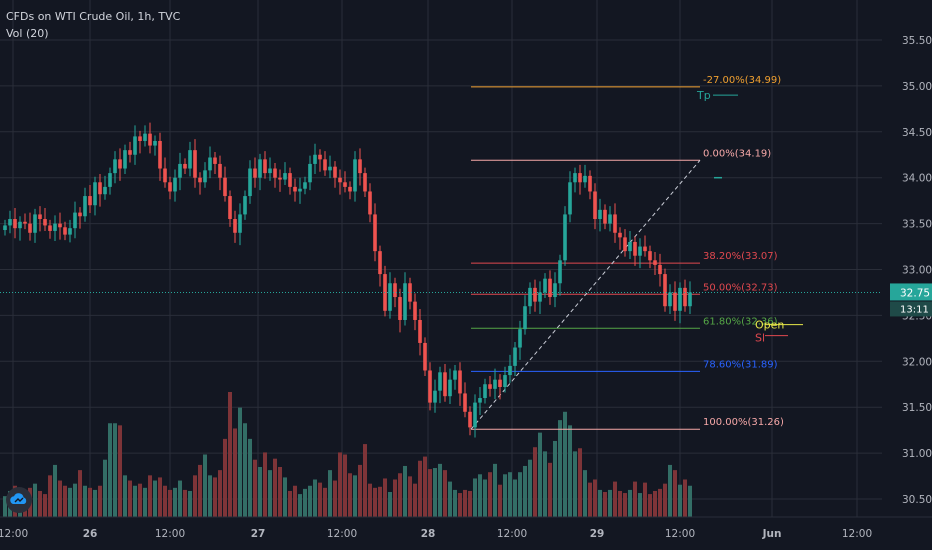 This screenshot has width=932, height=550. Describe the element at coordinates (428, 534) in the screenshot. I see `time-tick-label: 28` at that location.